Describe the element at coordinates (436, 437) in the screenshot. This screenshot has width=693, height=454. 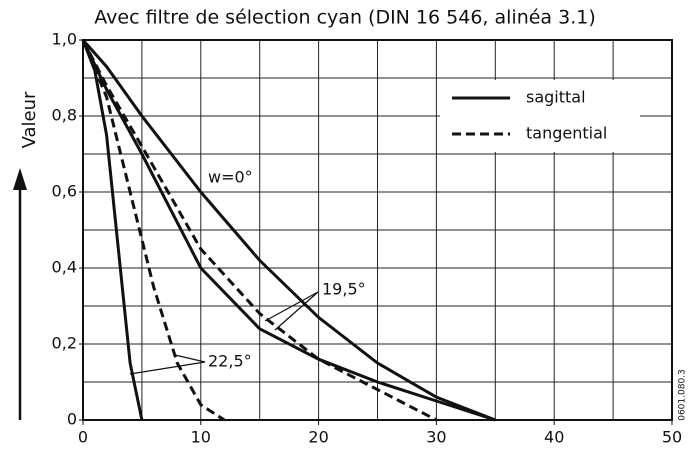
I see `x-tick-label: 30` at that location.